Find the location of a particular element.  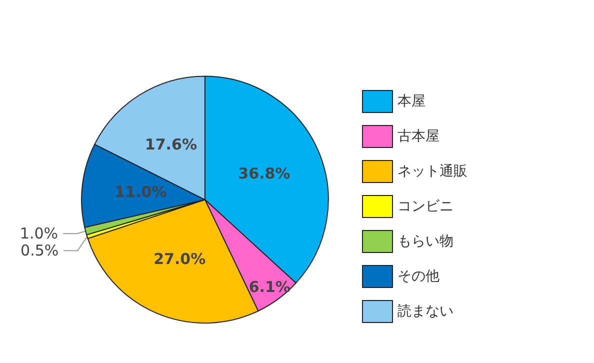

legend-label: コンビニ is located at coordinates (426, 206).